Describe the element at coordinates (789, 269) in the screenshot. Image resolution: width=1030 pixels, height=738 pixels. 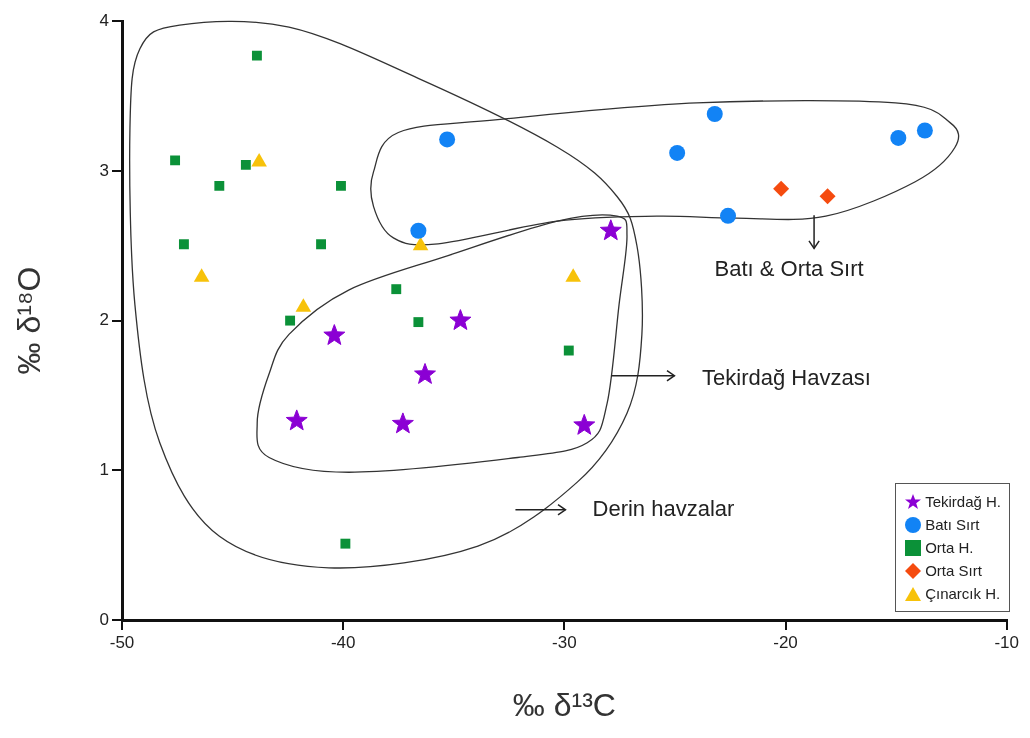
I see `annotation: Batı & Orta Sırt` at that location.